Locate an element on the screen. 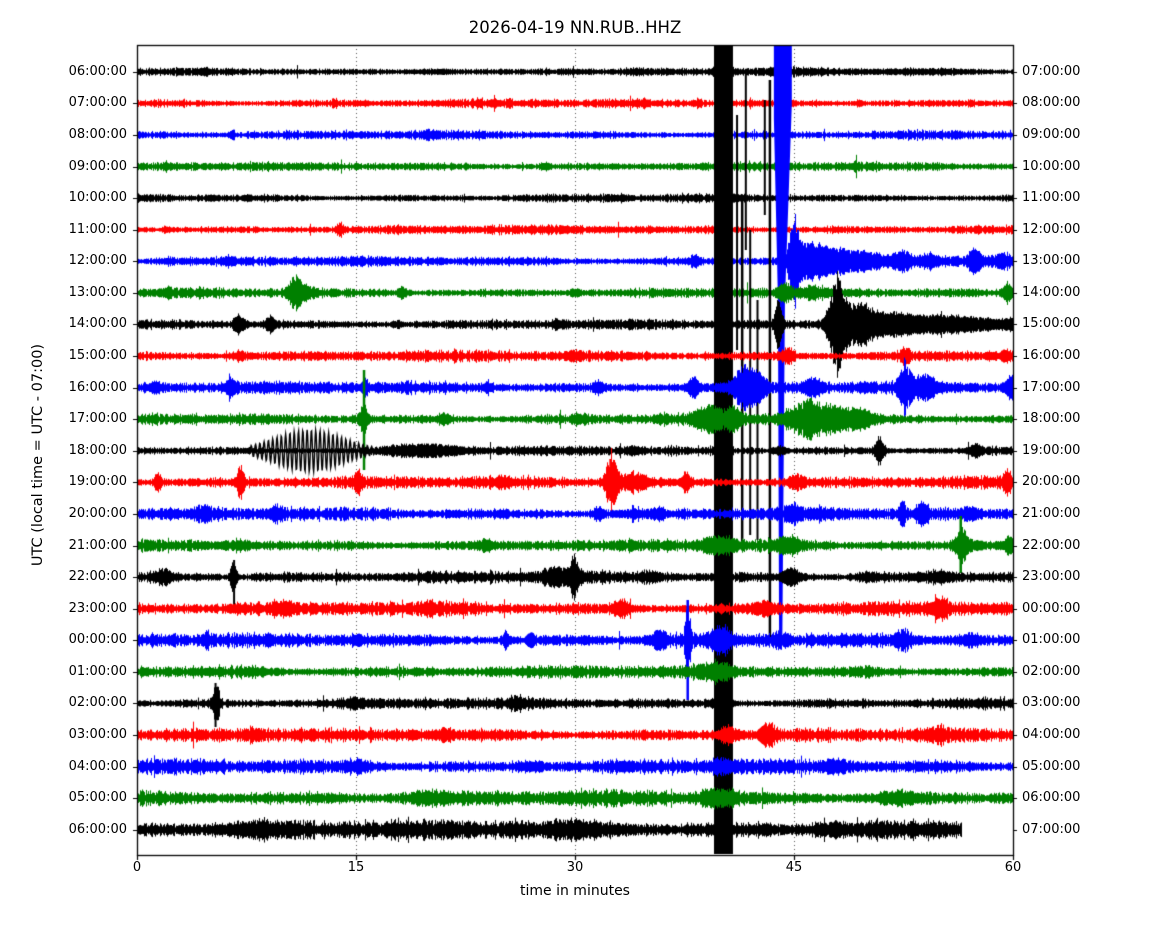  local-tick-label: 08:00:00 is located at coordinates (1051, 103).